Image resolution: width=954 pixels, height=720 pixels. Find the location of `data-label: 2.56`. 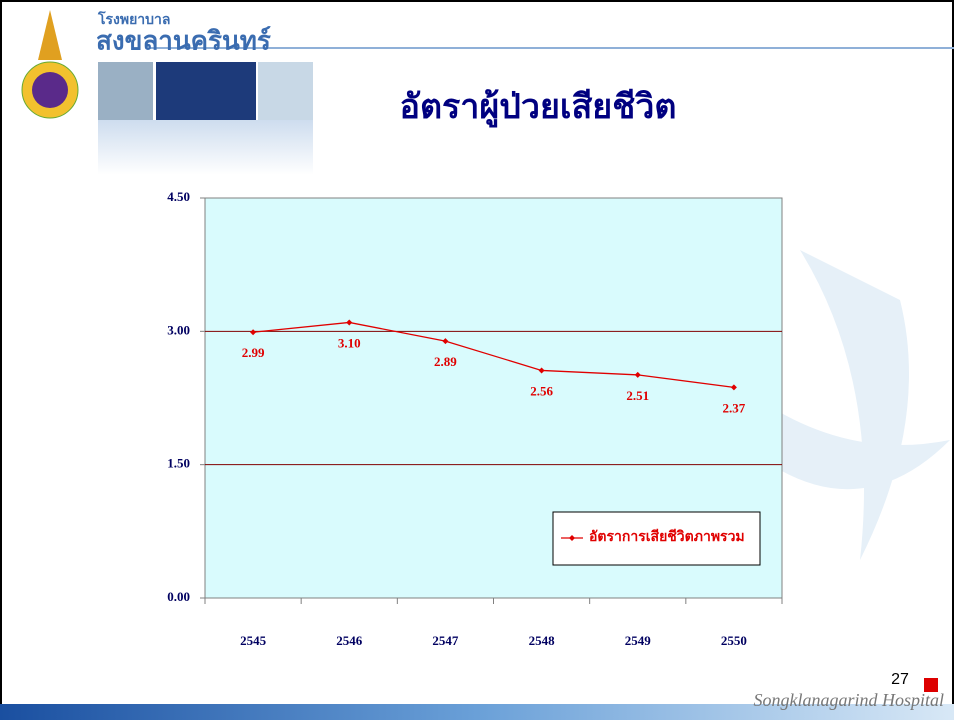

data-label: 2.56 is located at coordinates (541, 390).